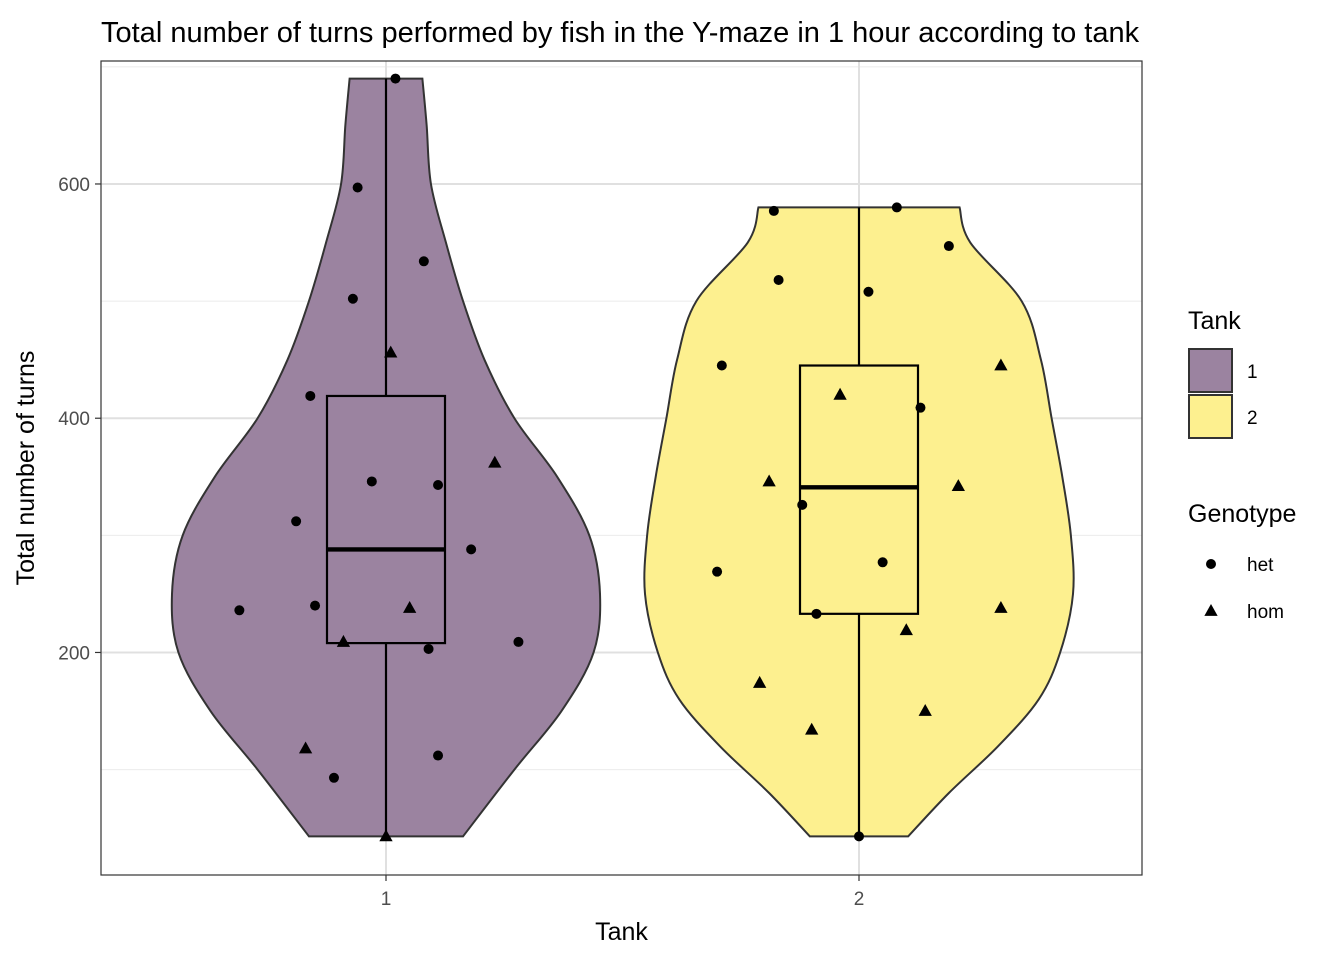 The height and width of the screenshot is (960, 1344). Describe the element at coordinates (1265, 612) in the screenshot. I see `legend-label-hom: hom` at that location.